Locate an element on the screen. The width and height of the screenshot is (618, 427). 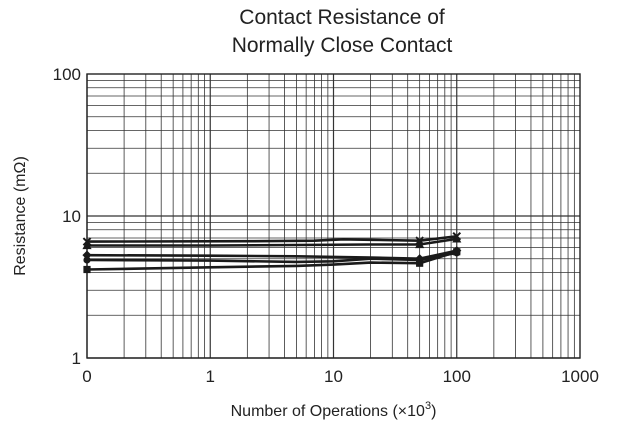
series-group is located at coordinates (272, 252).